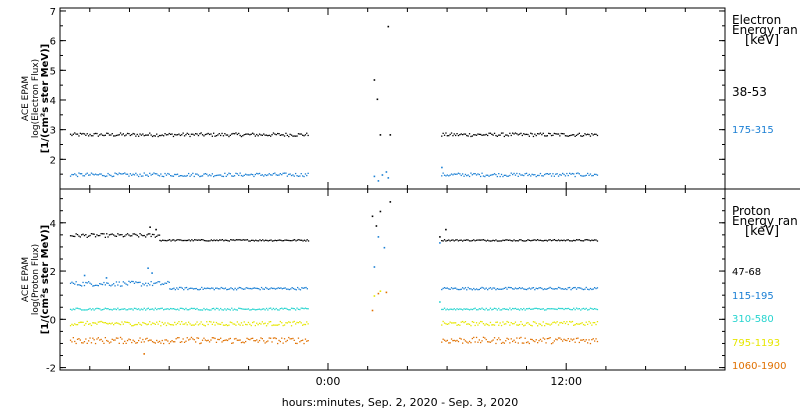 The width and height of the screenshot is (800, 414). Describe the element at coordinates (749, 92) in the screenshot. I see `legend-entry: 38-53` at that location.